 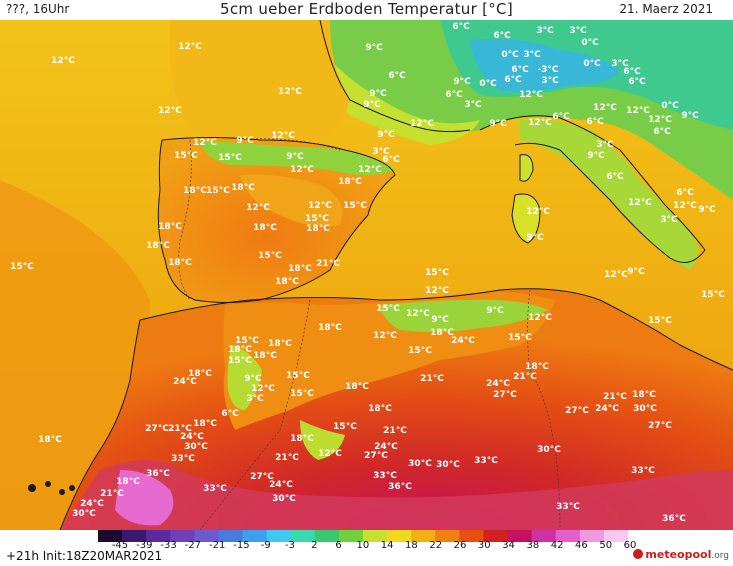 I want to click on coast-iberia, so click(x=276, y=220).